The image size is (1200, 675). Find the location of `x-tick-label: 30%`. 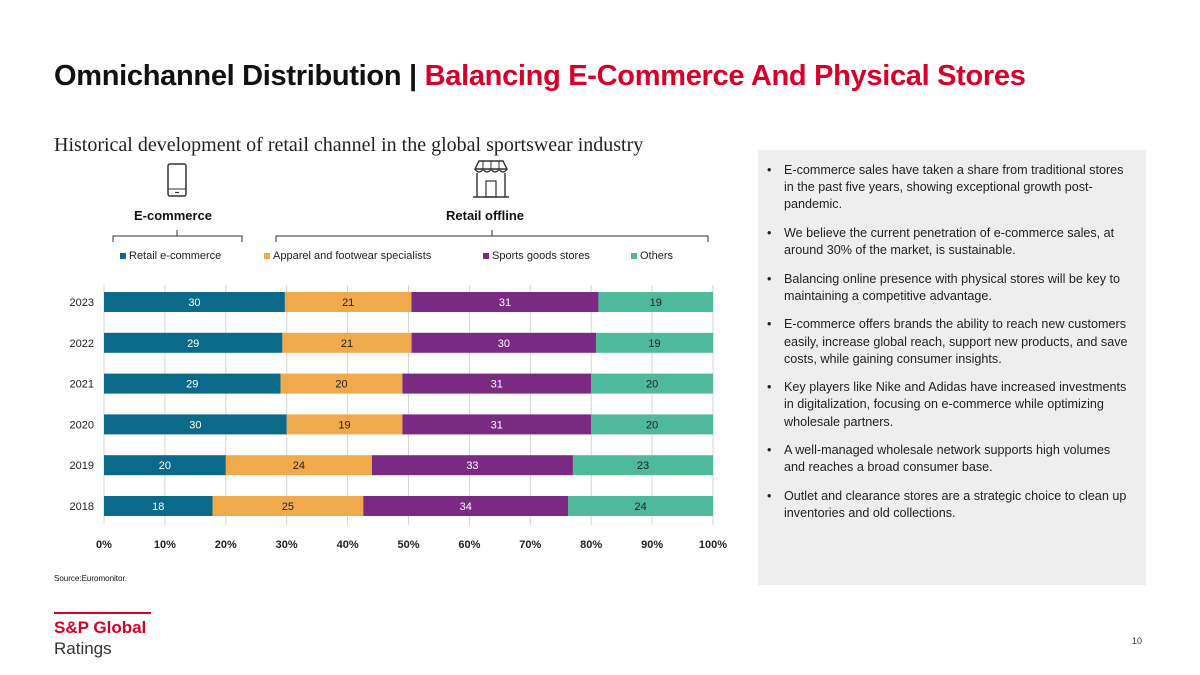

x-tick-label: 30% is located at coordinates (287, 545).